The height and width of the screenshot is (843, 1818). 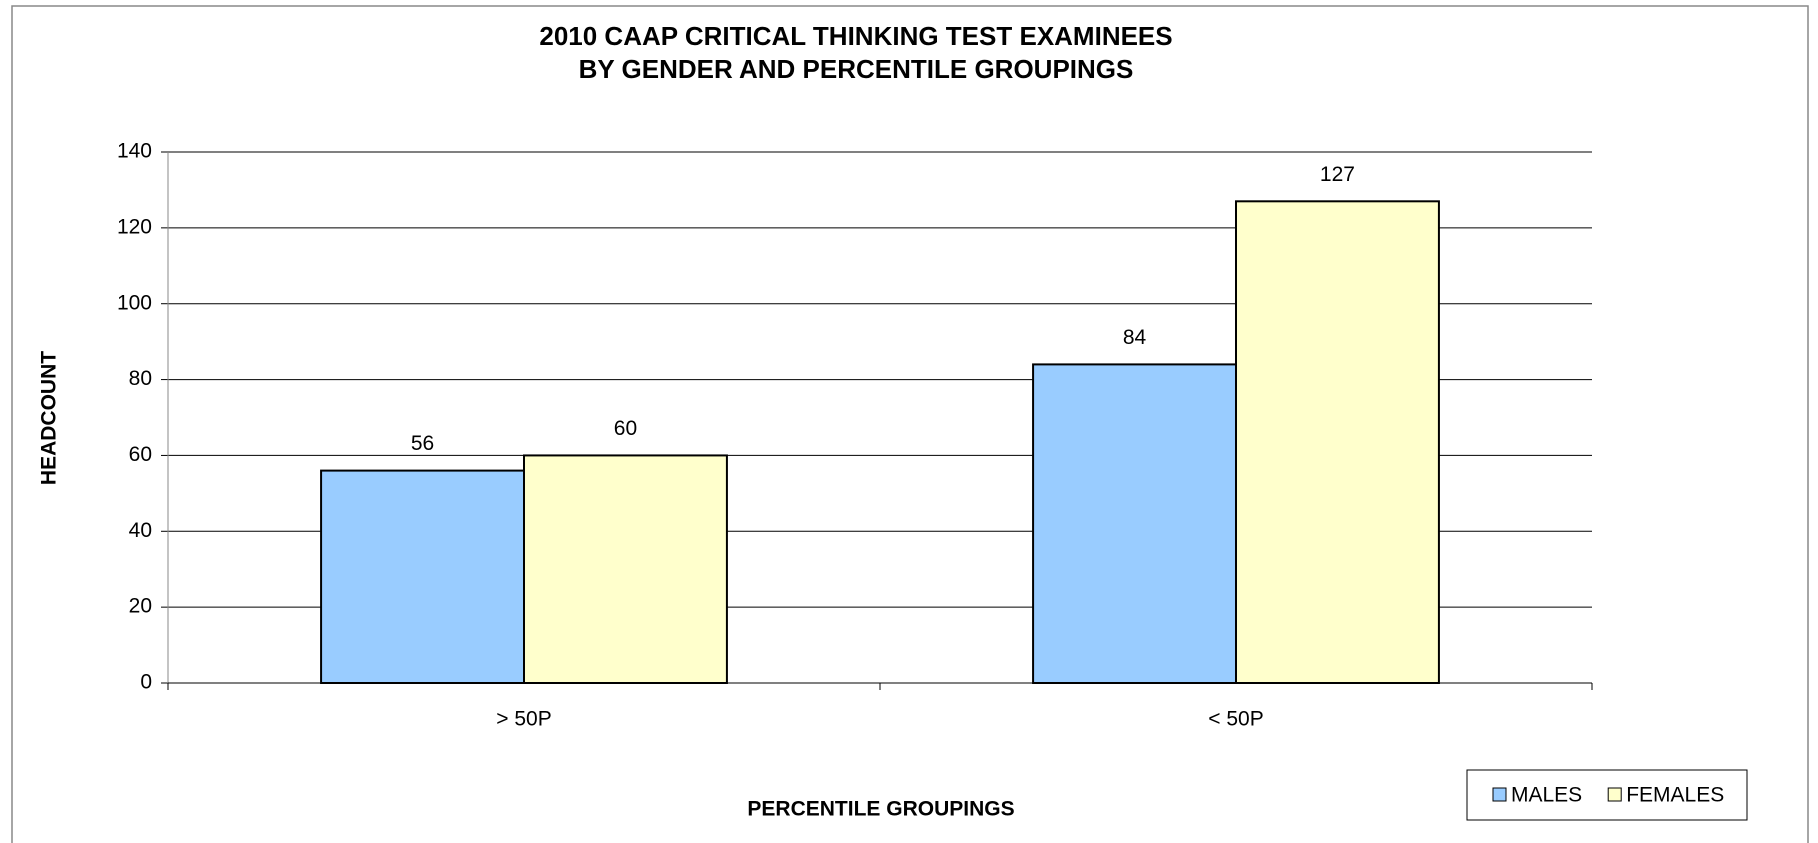 I want to click on x-tick-label: > 50P, so click(x=523, y=719).